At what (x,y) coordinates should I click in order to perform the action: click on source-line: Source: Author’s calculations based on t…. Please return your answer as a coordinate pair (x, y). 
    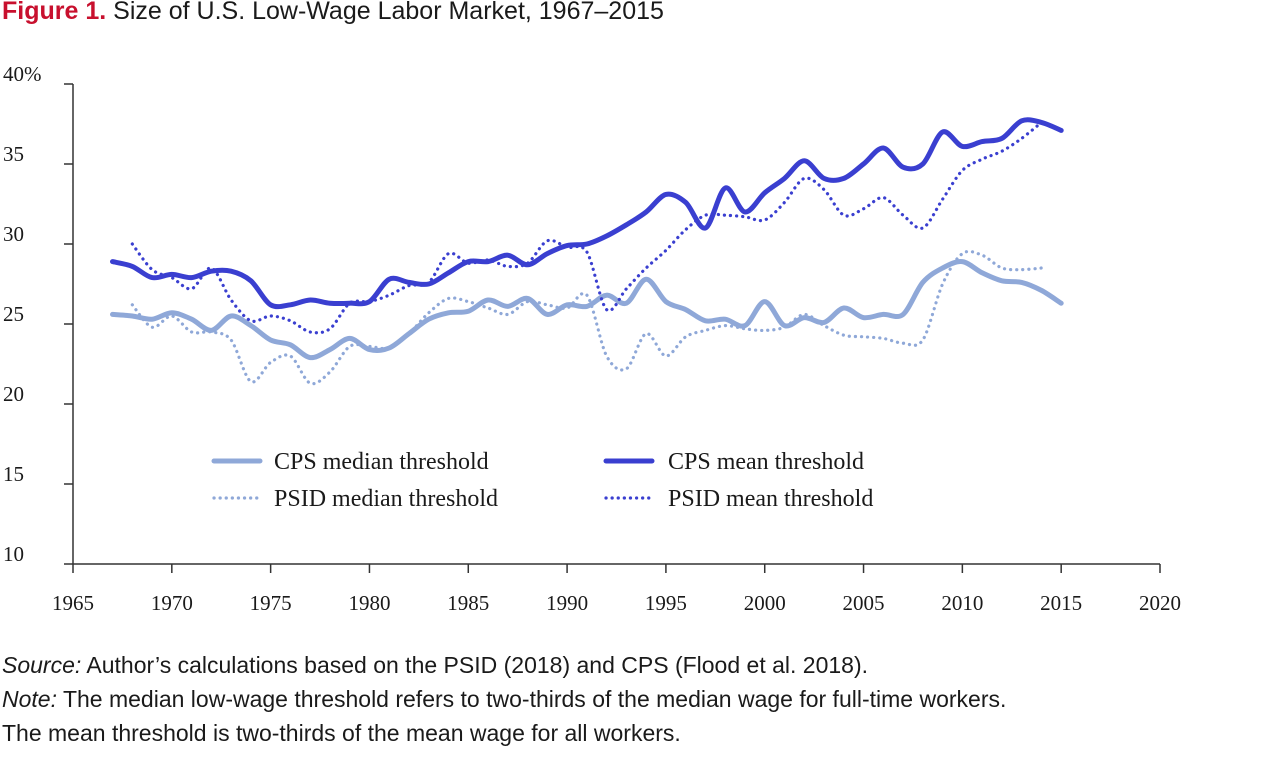
    Looking at the image, I should click on (504, 665).